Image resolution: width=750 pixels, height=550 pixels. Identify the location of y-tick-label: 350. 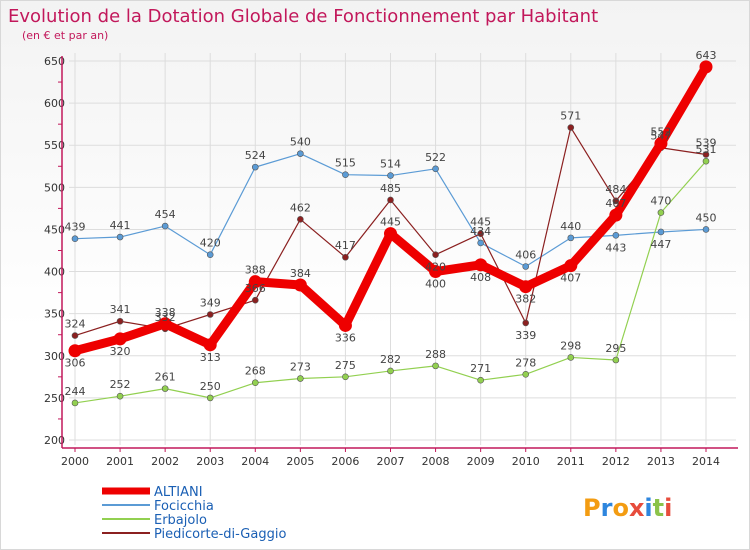
(54, 314).